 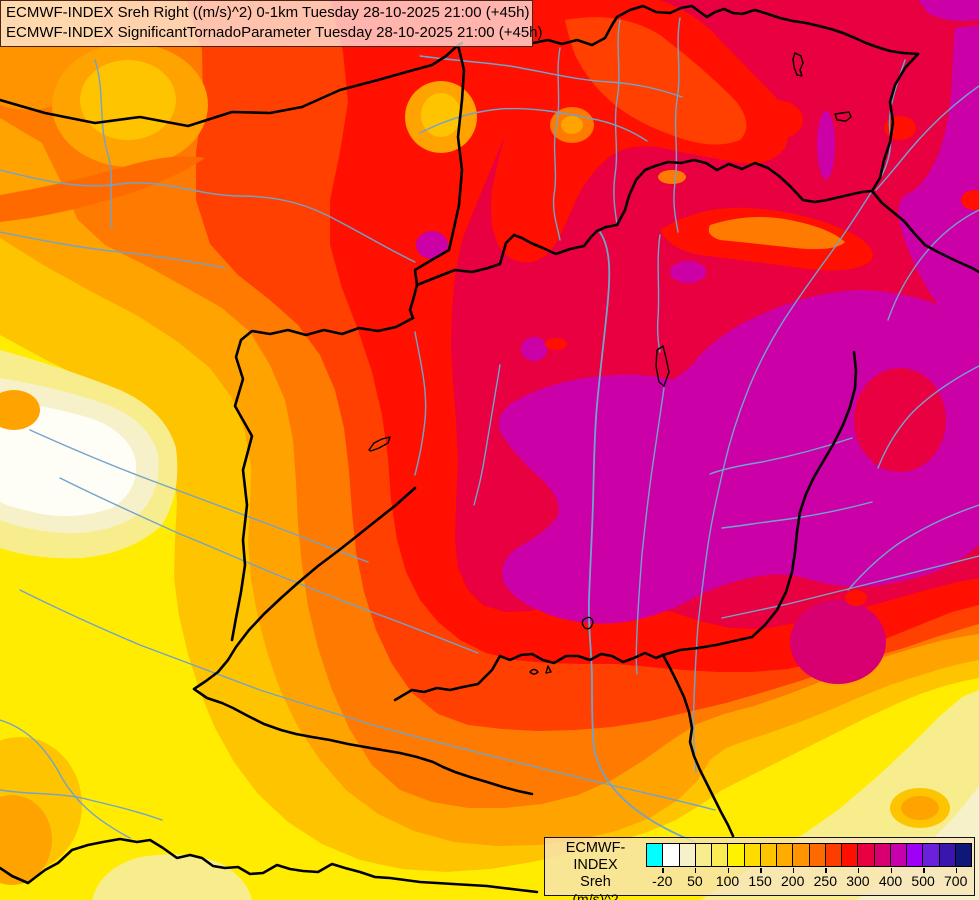 I want to click on legend-title: ECMWF-INDEX, so click(x=595, y=856).